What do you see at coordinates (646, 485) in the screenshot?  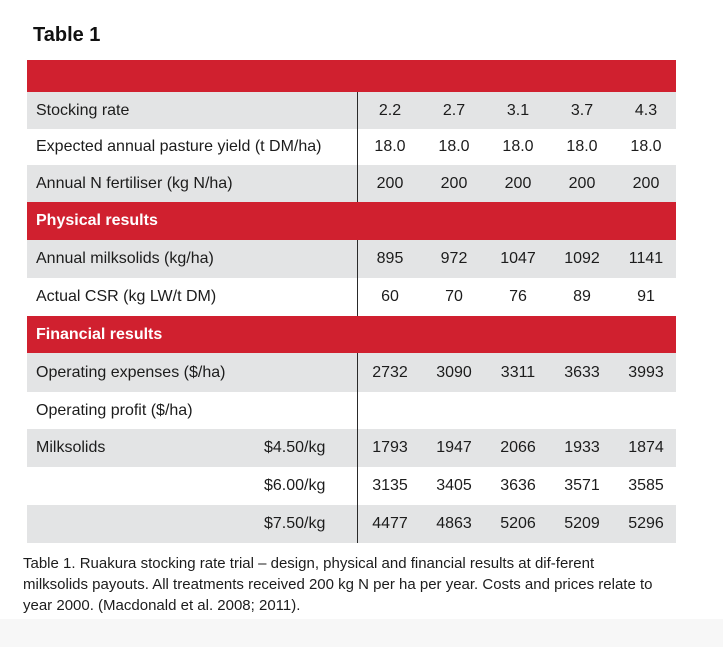 I see `cell: 3585` at bounding box center [646, 485].